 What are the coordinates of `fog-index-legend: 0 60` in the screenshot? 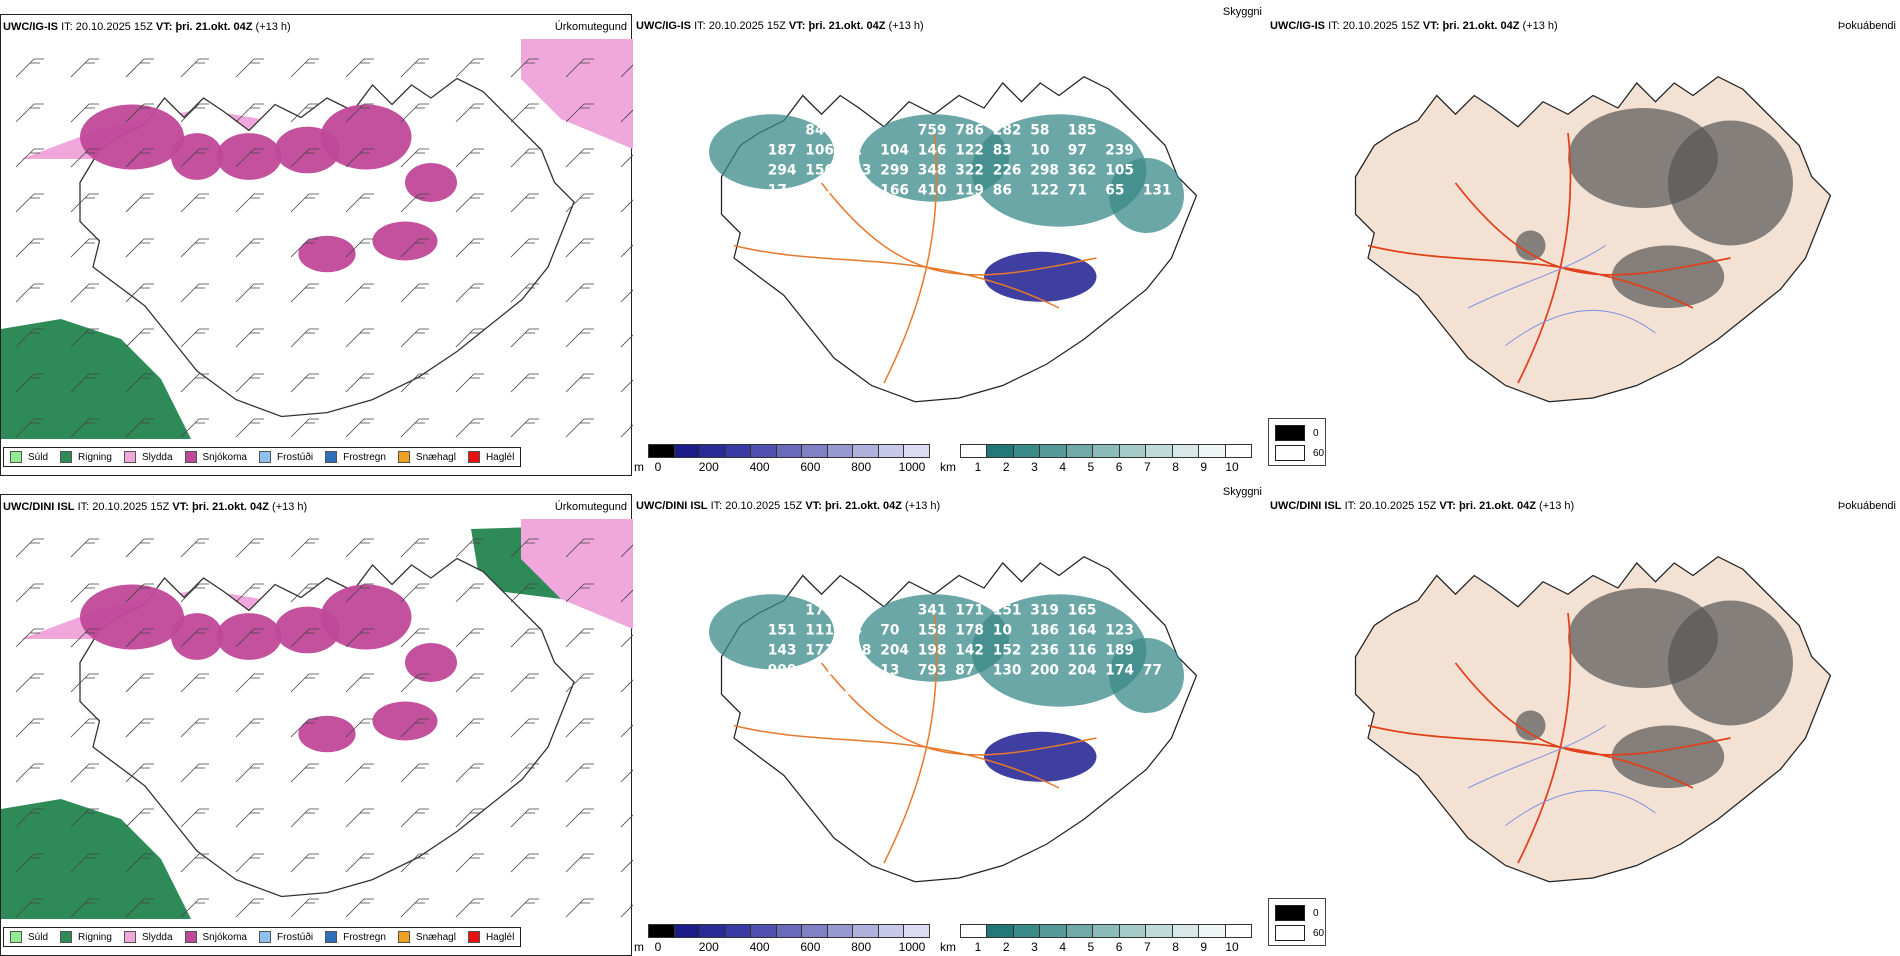 It's located at (1297, 442).